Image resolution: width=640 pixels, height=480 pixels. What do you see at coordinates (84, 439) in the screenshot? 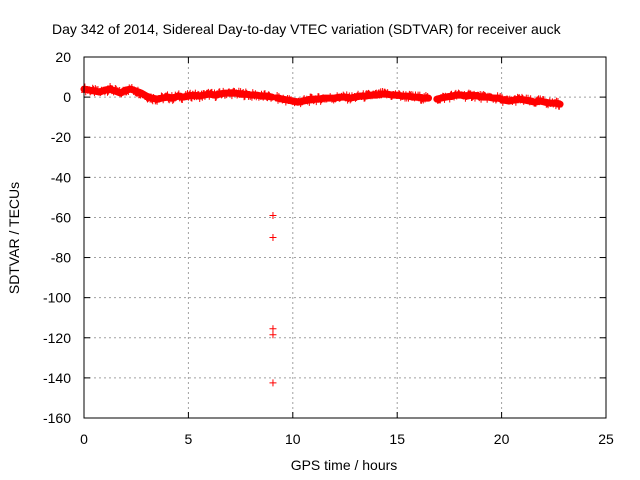
I see `x-tick-label: 0` at bounding box center [84, 439].